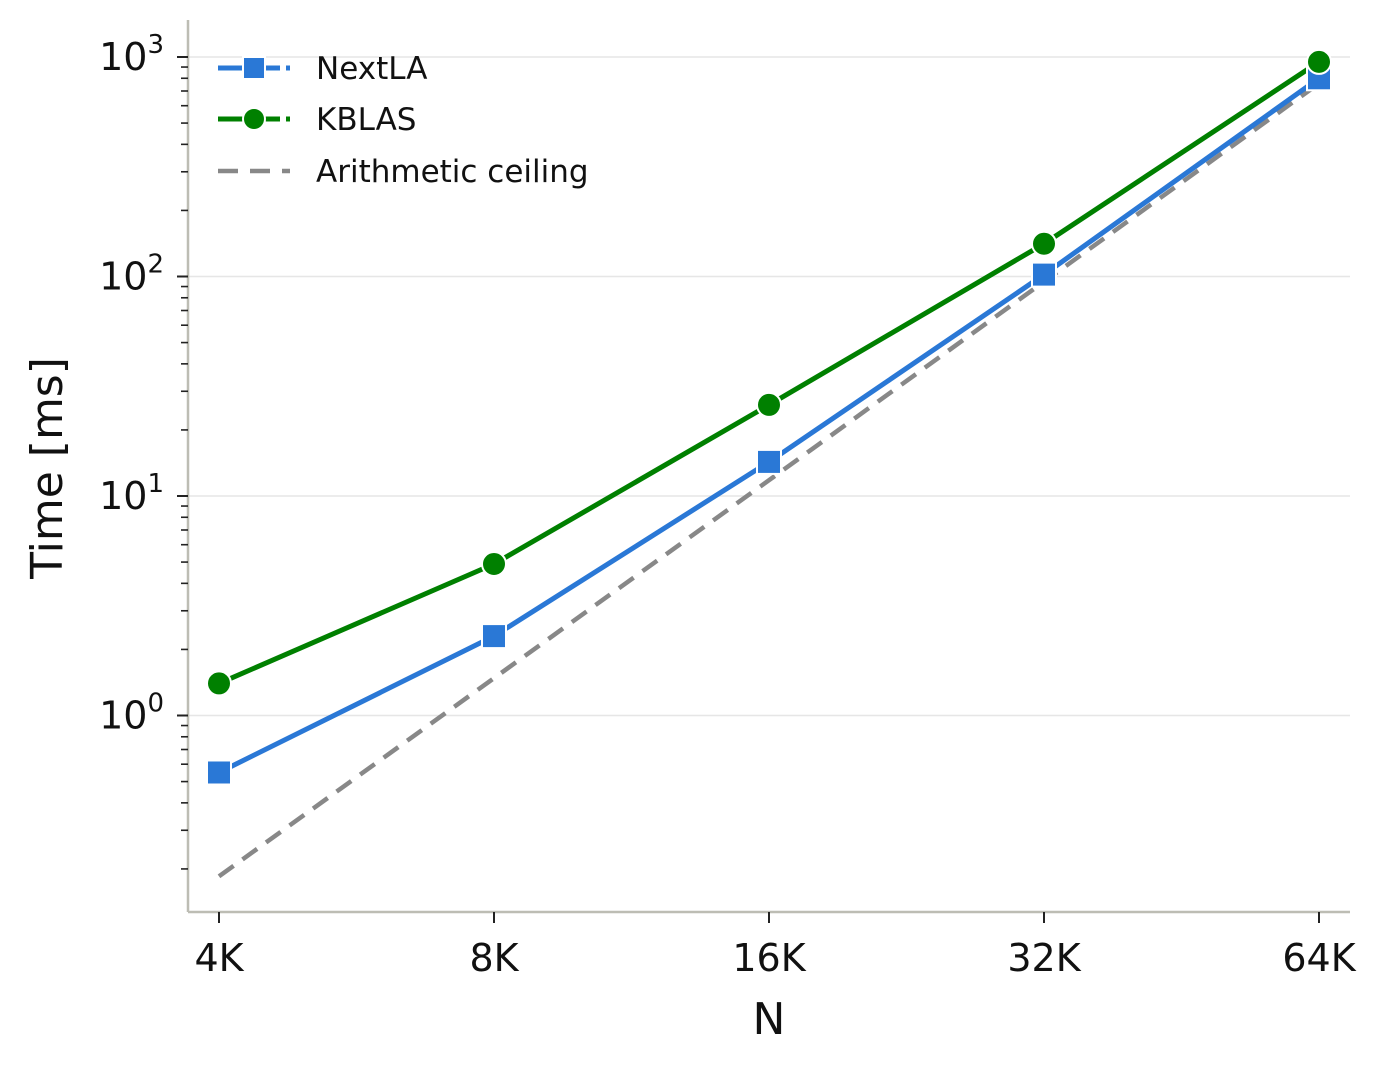  Describe the element at coordinates (366, 120) in the screenshot. I see `legend-label: KBLAS` at that location.